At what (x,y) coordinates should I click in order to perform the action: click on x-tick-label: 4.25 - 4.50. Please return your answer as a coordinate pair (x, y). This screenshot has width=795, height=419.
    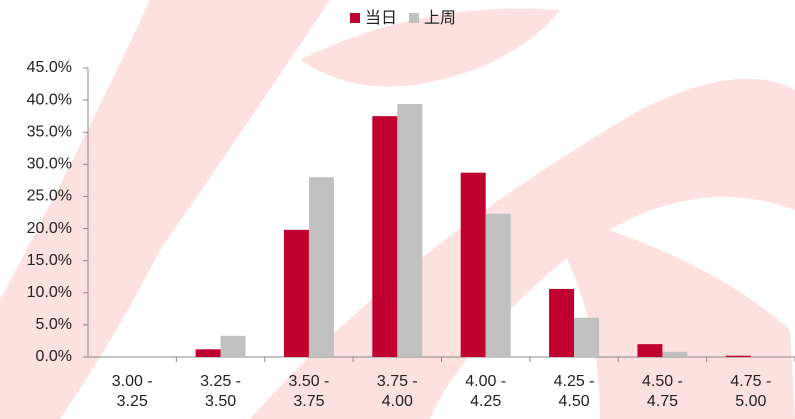
    Looking at the image, I should click on (574, 391).